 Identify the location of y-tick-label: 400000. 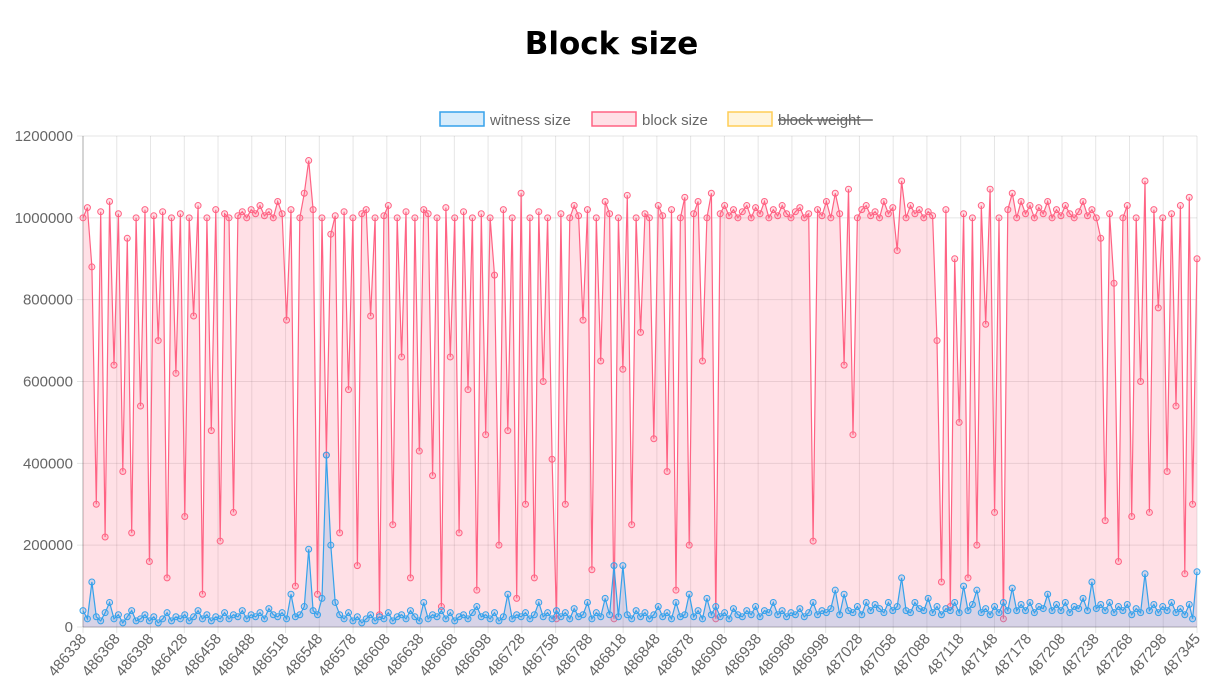
(48, 463).